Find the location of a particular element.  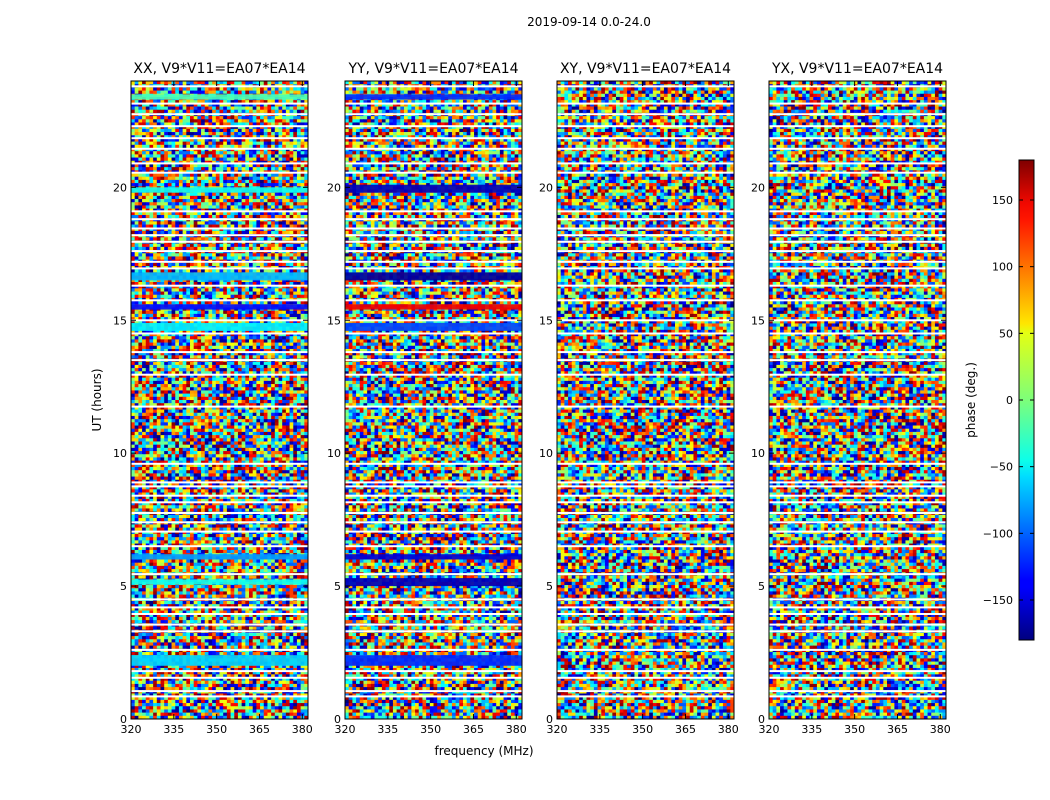

colorbar-tick-label: −100 is located at coordinates (998, 533).